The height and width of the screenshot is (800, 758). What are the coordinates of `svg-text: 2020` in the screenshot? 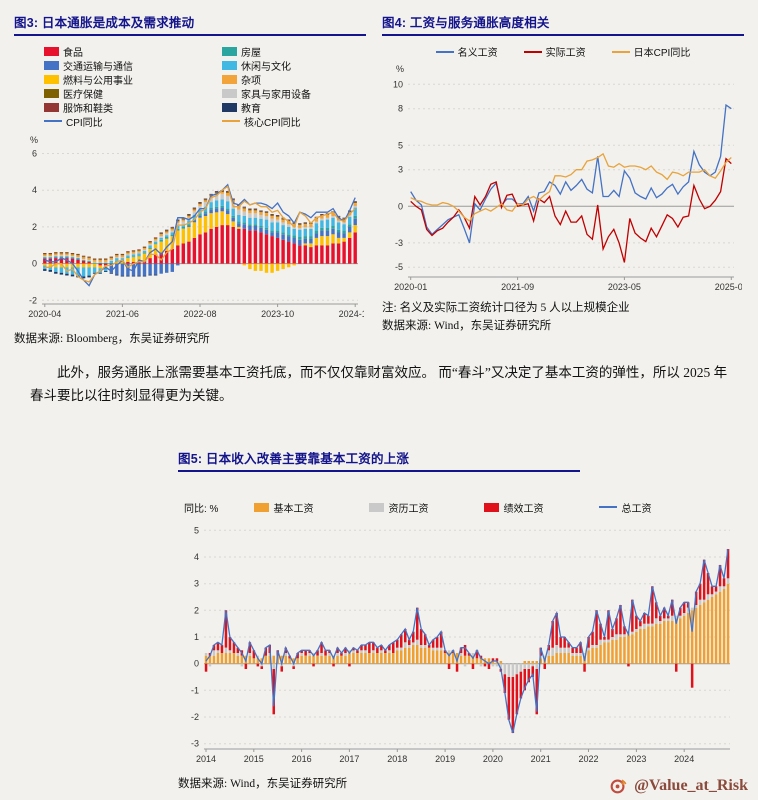 It's located at (493, 759).